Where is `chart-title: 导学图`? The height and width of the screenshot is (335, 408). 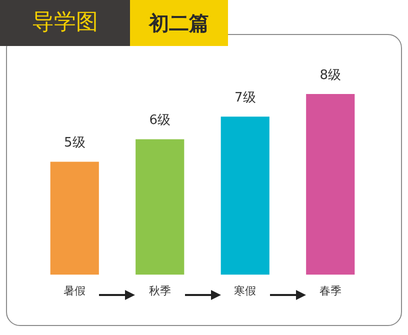
chart-title: 导学图 is located at coordinates (65, 23).